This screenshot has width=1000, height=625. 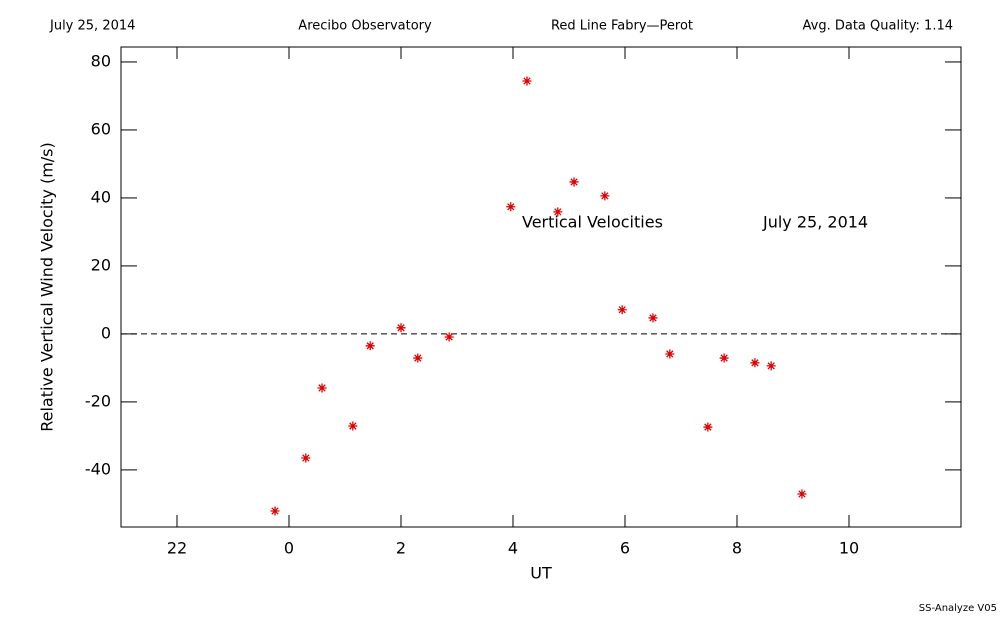 What do you see at coordinates (98, 400) in the screenshot?
I see `y-tick-label: -20` at bounding box center [98, 400].